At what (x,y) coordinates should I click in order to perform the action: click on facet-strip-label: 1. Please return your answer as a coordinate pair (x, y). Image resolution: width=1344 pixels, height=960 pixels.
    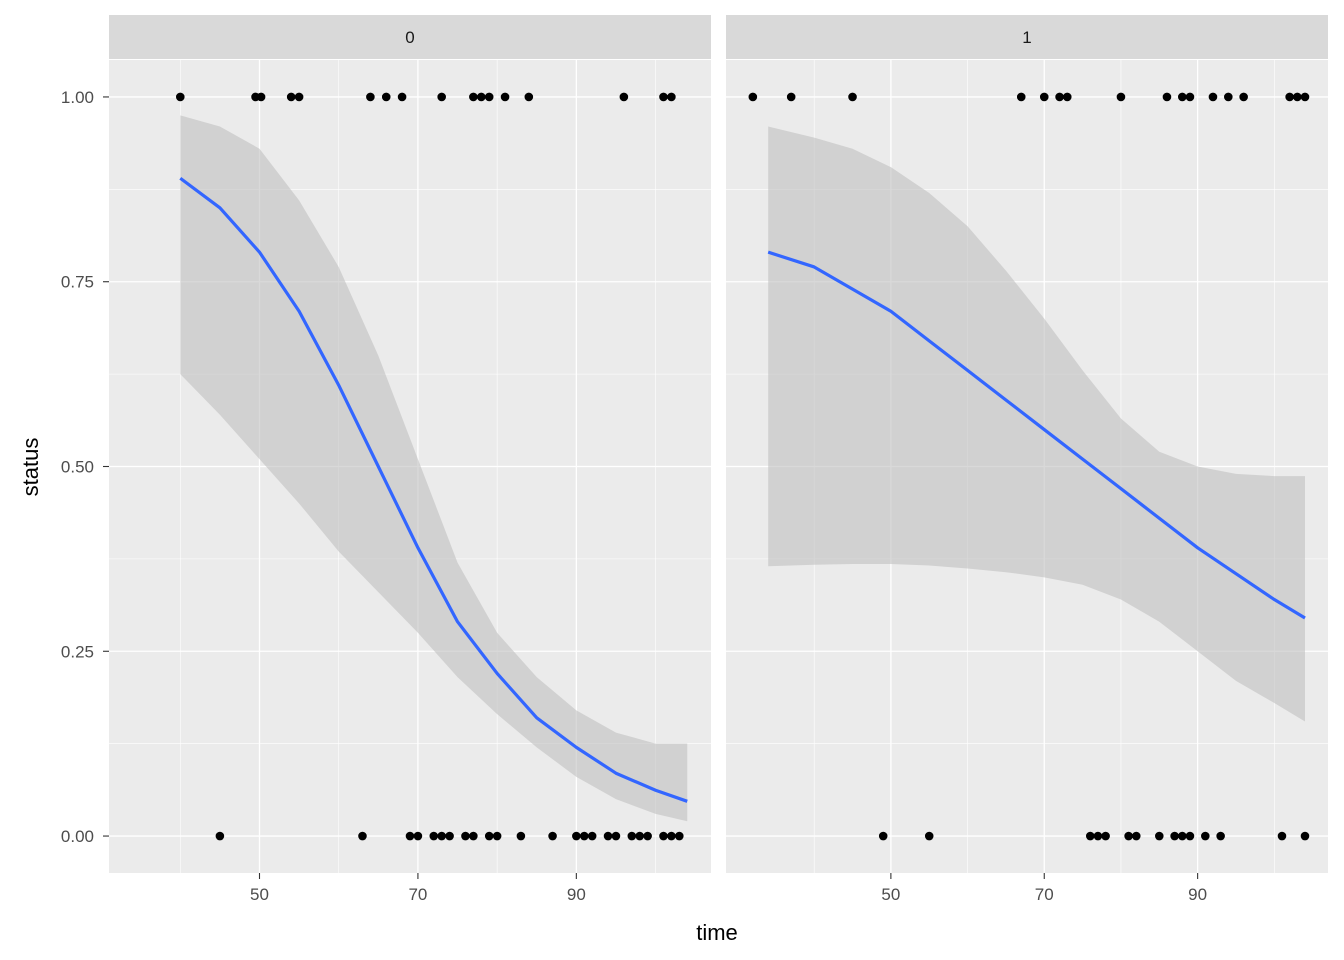
    Looking at the image, I should click on (1026, 37).